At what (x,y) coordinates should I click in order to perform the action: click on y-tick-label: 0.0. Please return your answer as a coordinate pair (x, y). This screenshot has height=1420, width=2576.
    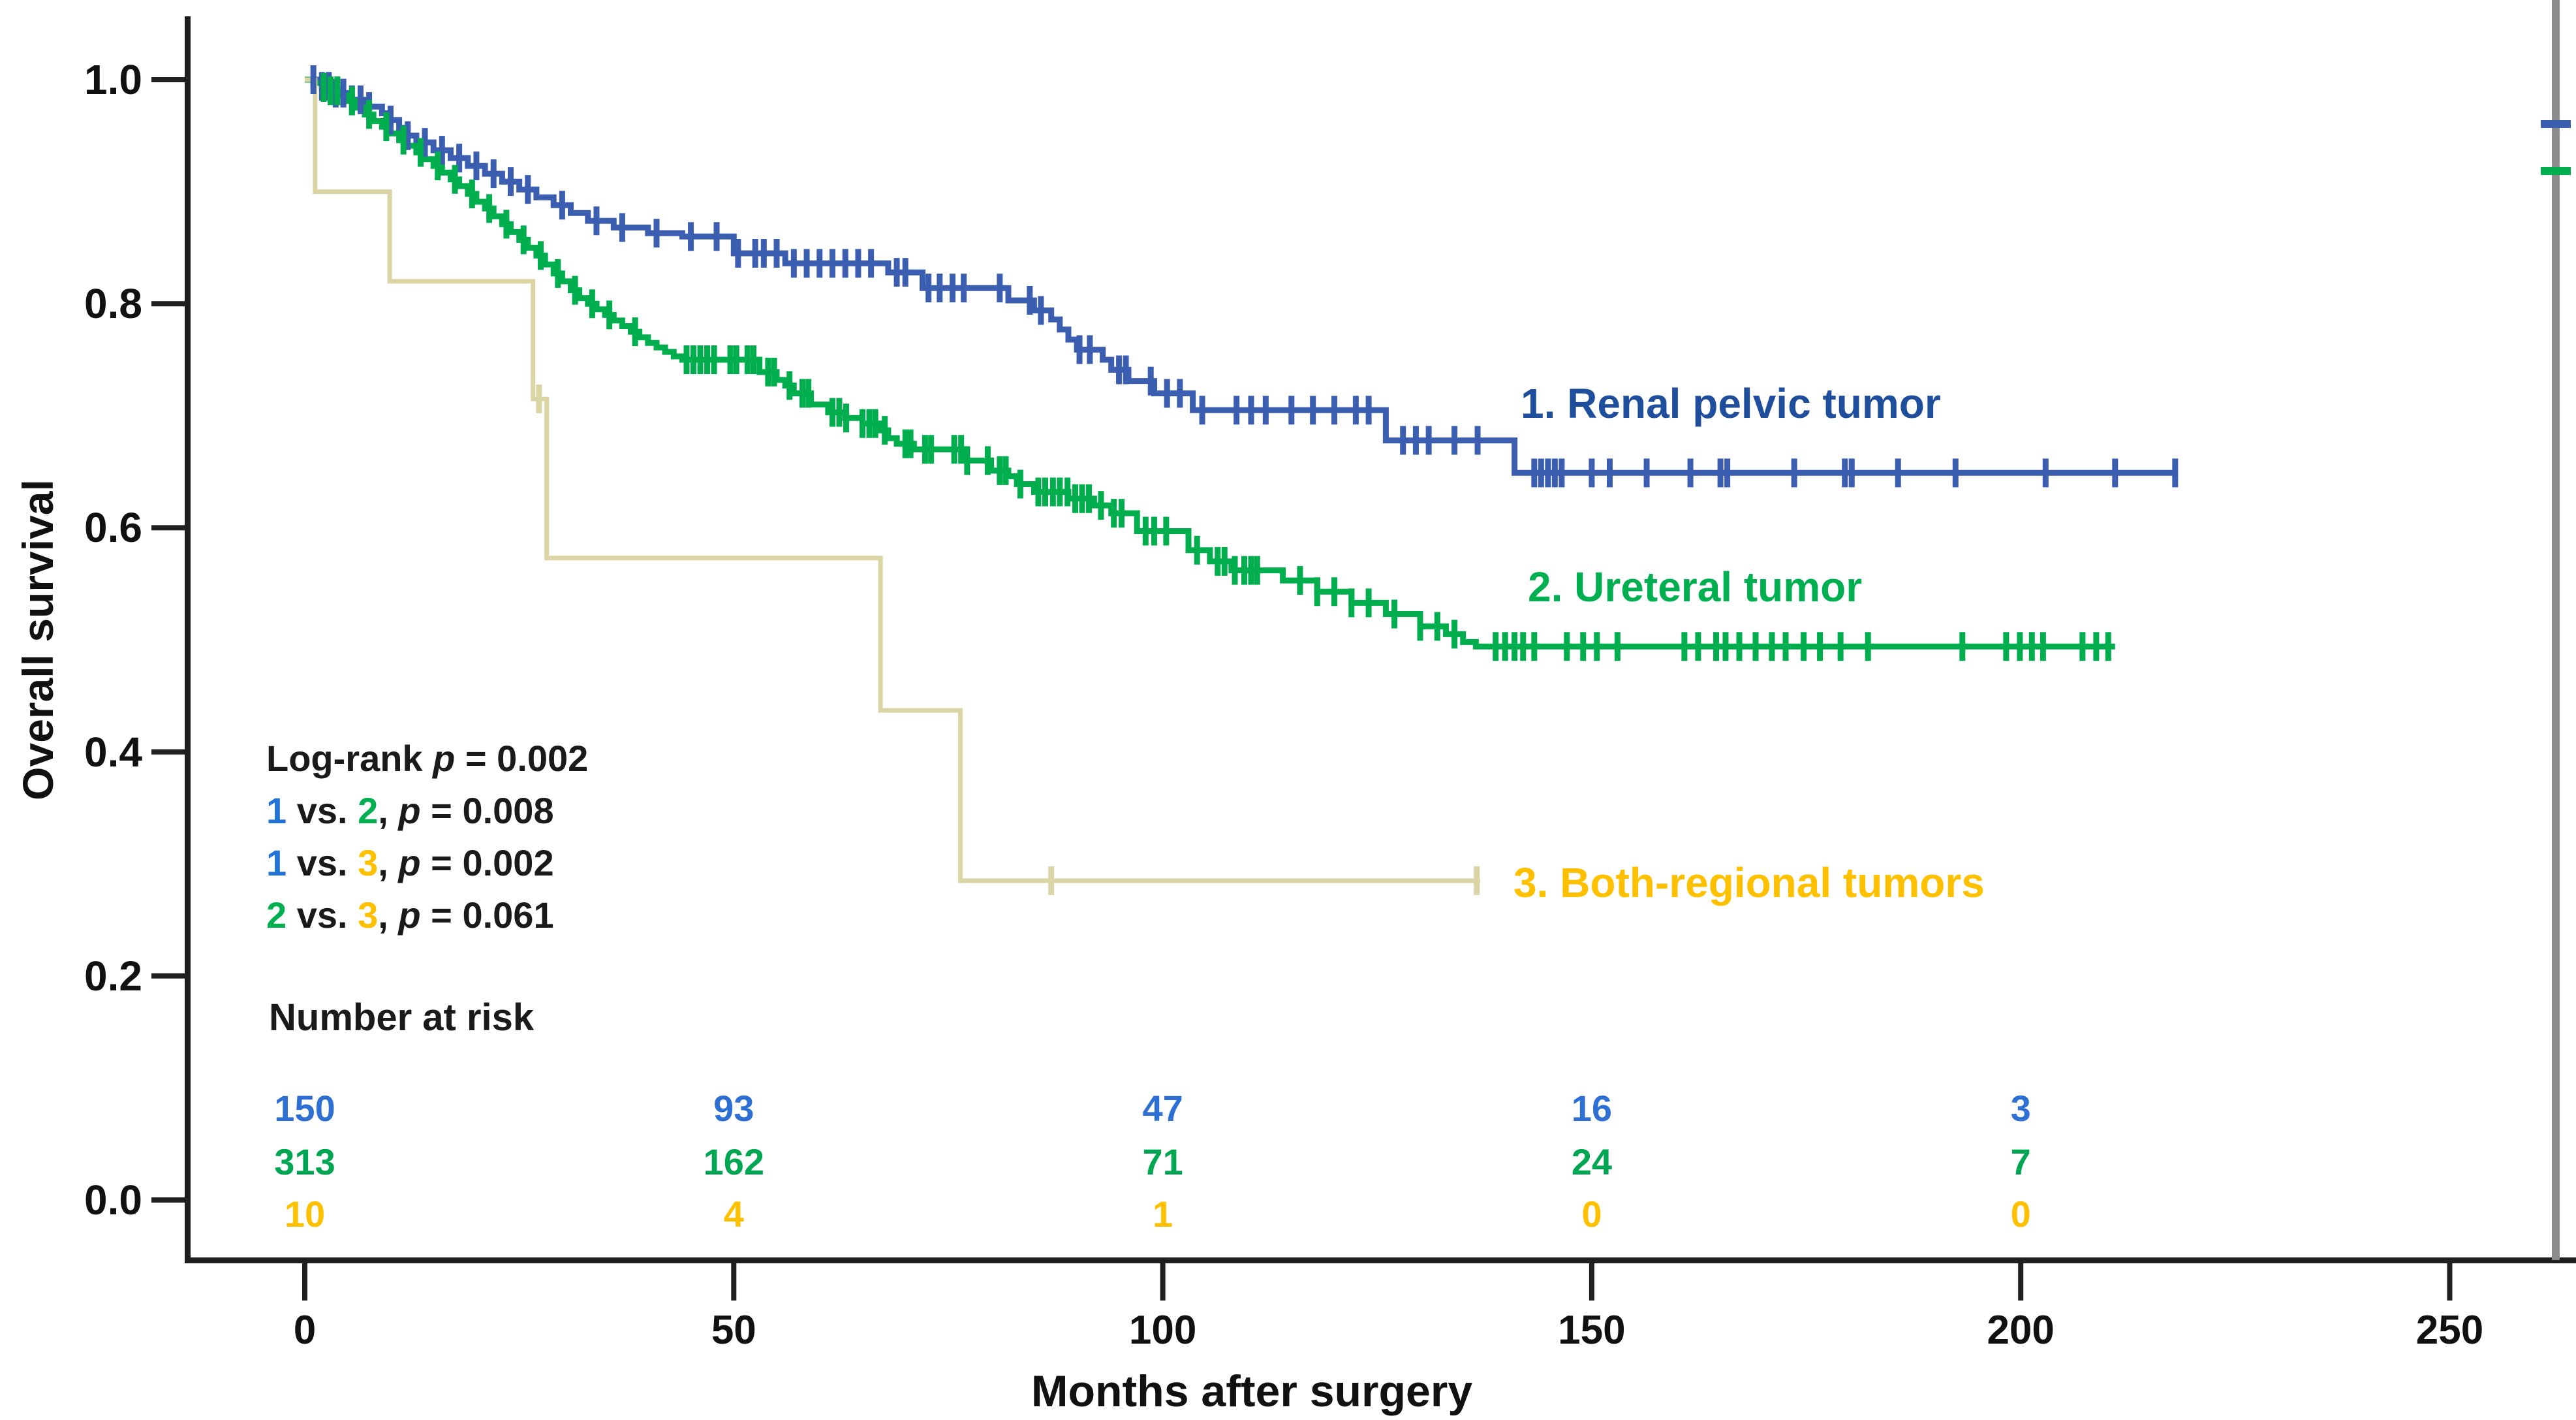
    Looking at the image, I should click on (113, 1200).